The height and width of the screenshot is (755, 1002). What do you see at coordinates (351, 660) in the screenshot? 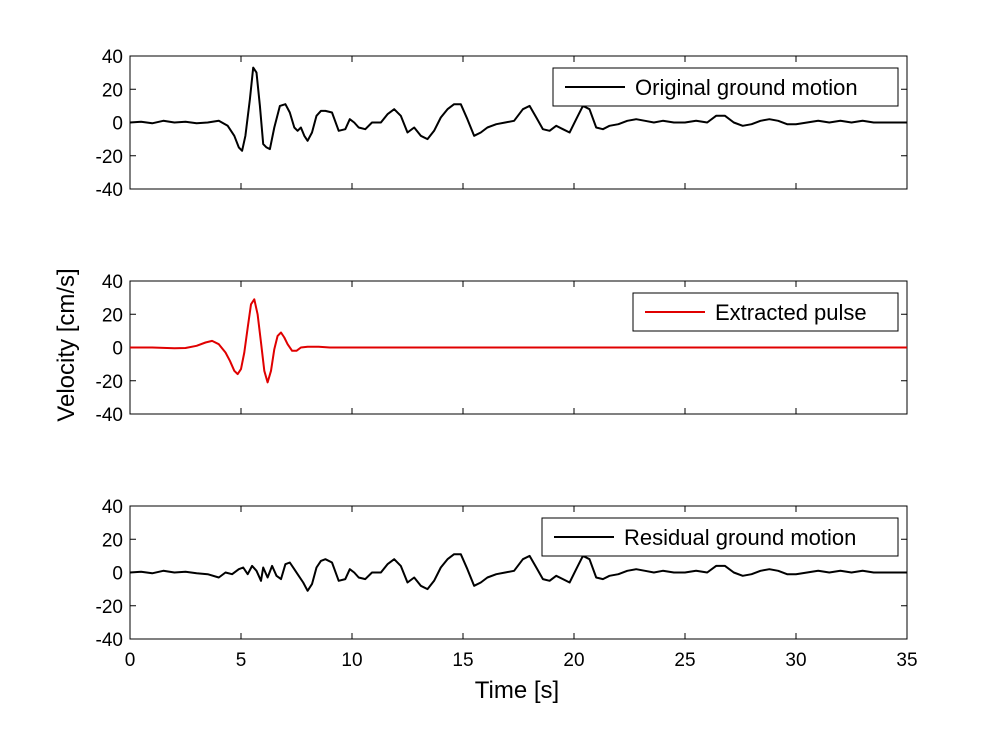
I see `x-tick-label: 10` at bounding box center [351, 660].